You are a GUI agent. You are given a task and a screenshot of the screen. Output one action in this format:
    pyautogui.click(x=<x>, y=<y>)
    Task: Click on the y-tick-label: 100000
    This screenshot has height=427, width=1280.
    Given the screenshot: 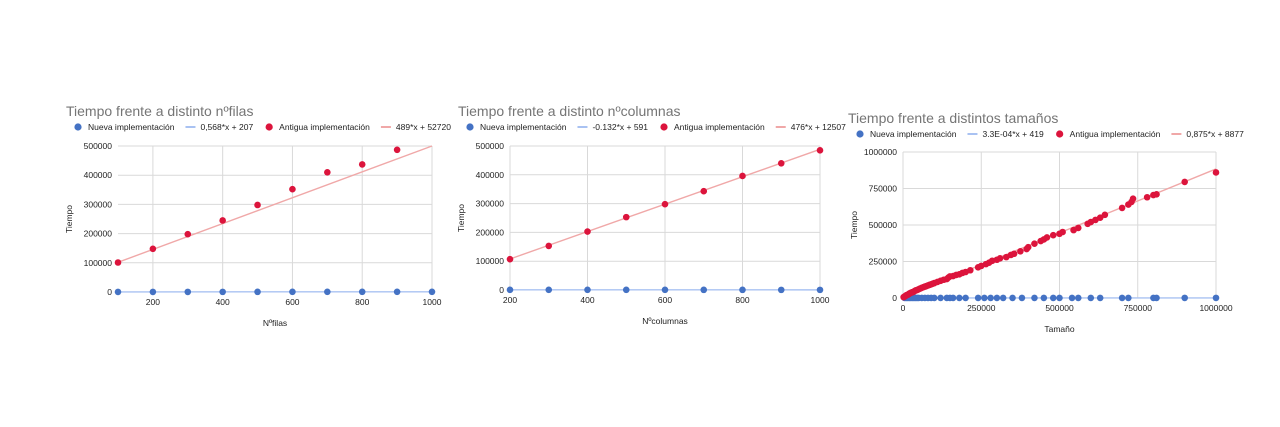 What is the action you would take?
    pyautogui.click(x=98, y=263)
    